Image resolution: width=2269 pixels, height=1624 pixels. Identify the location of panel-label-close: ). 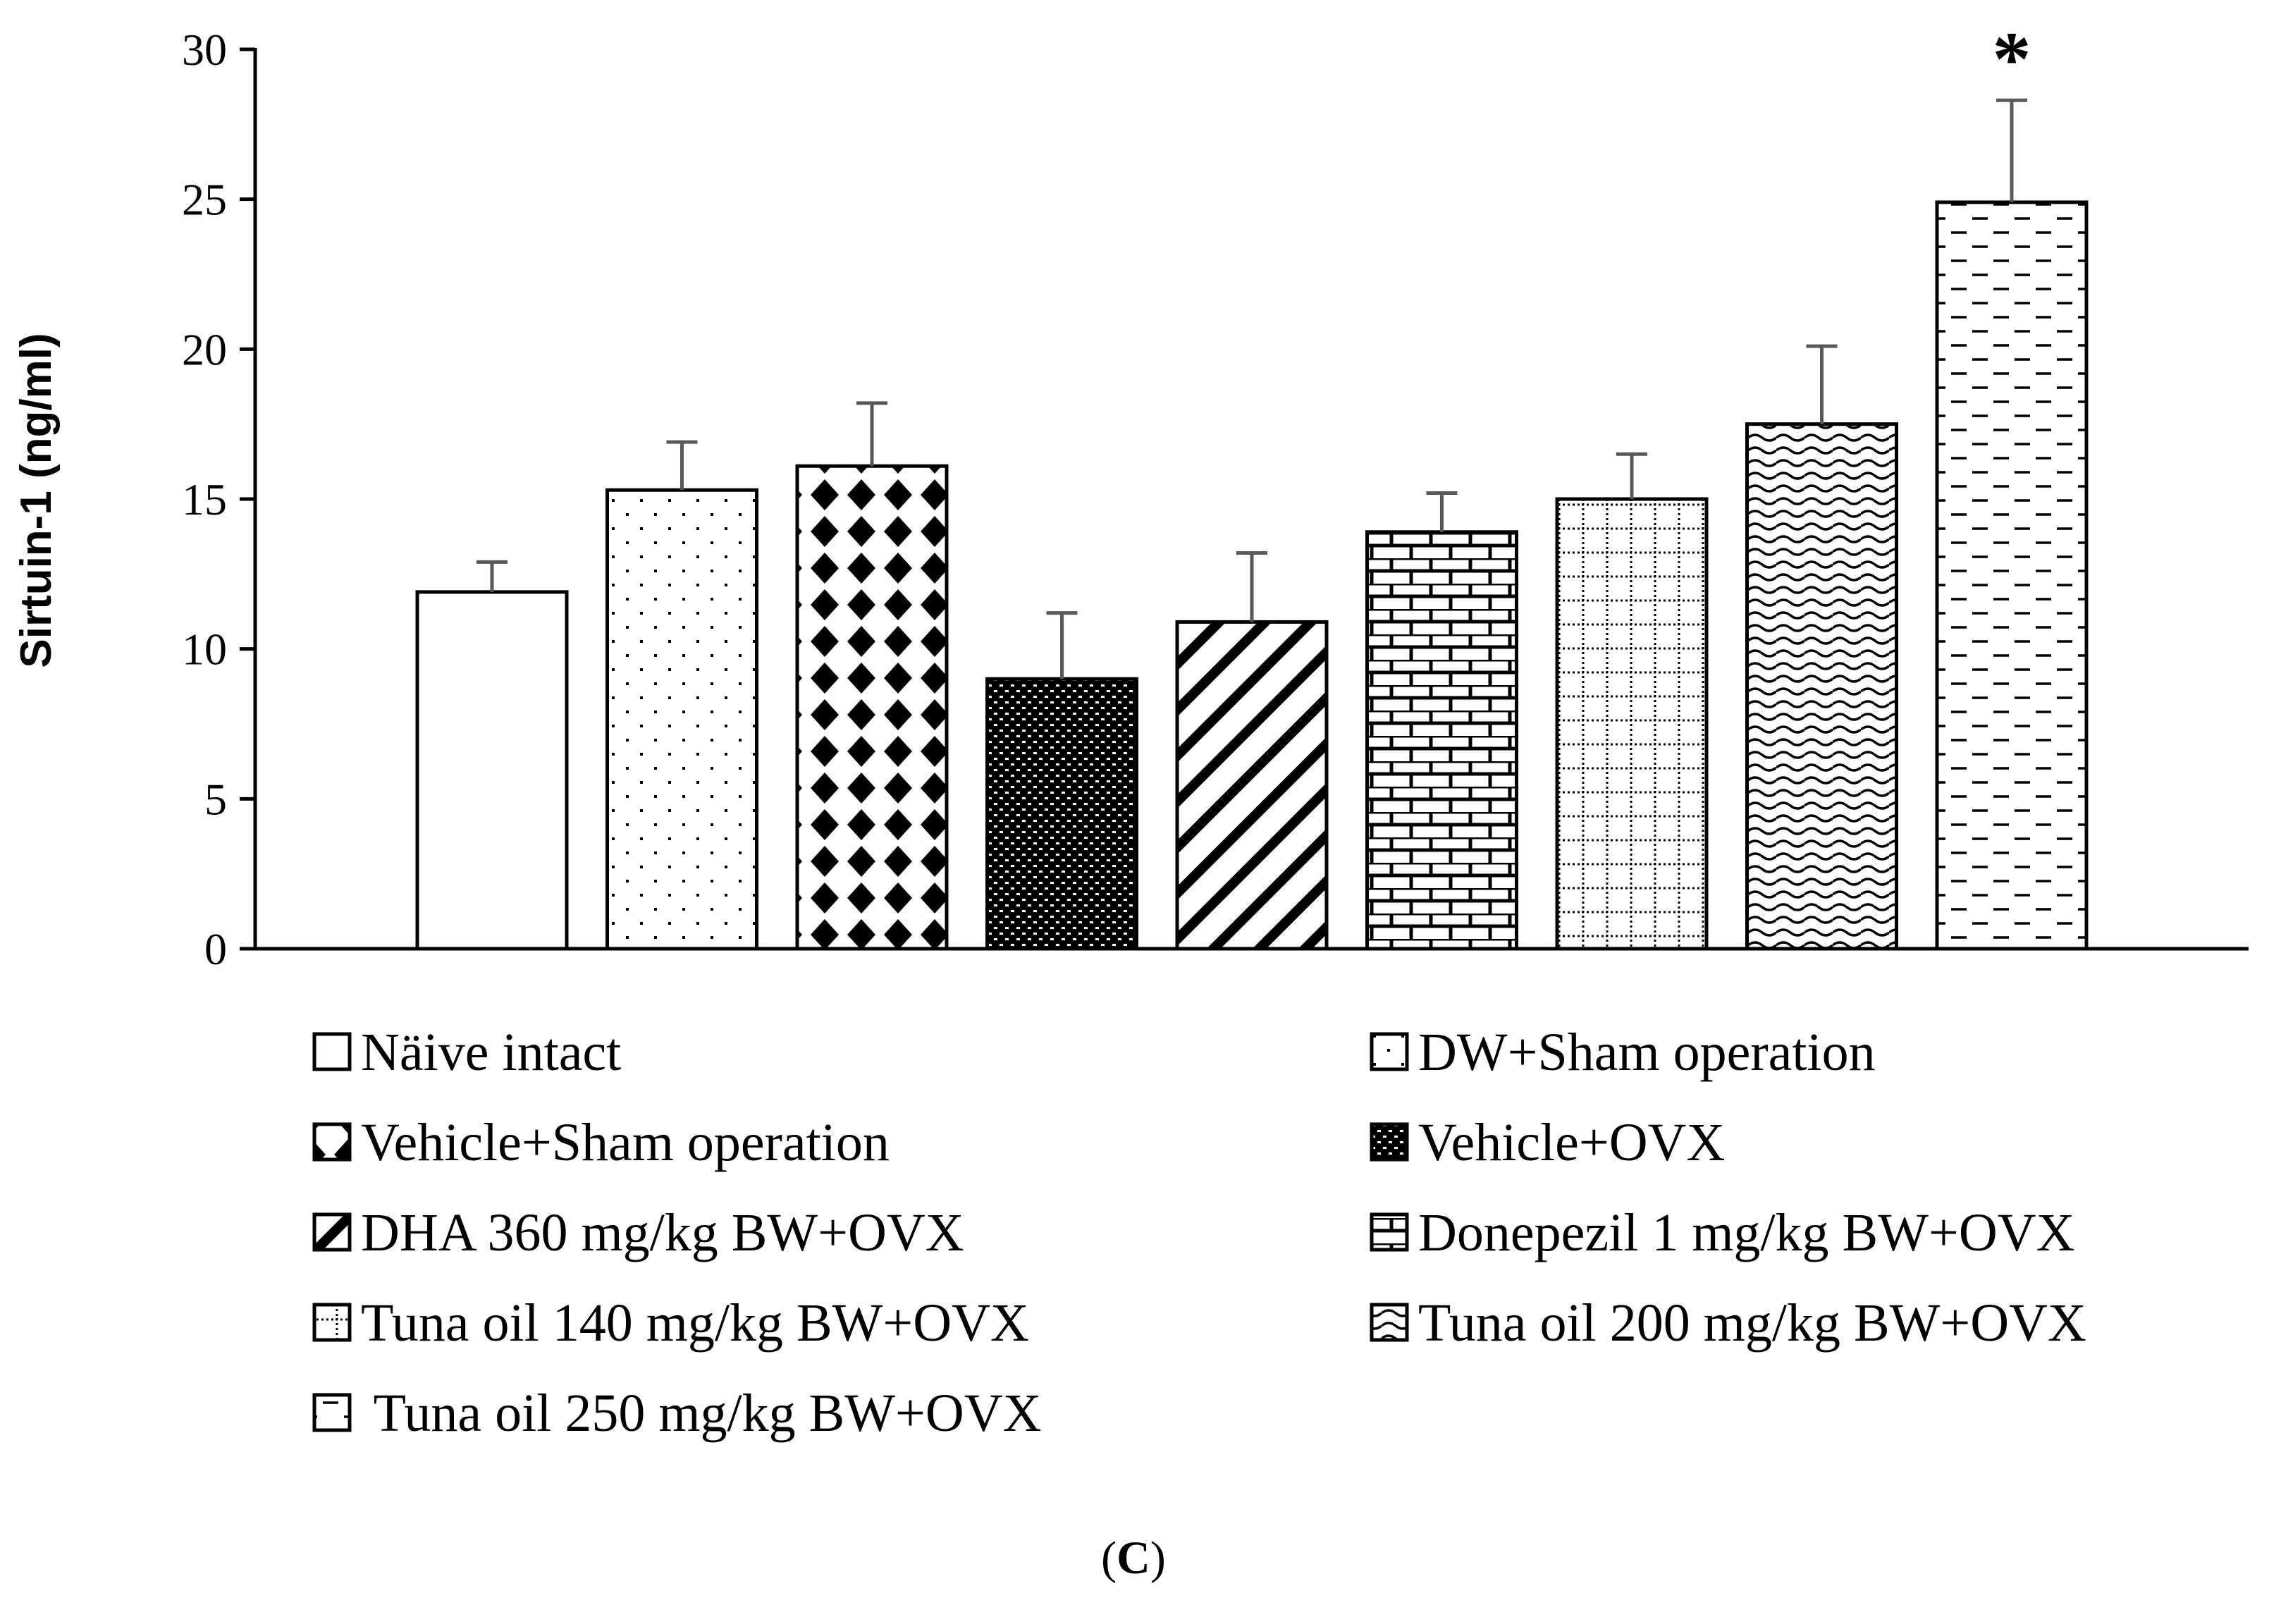
(1158, 1558).